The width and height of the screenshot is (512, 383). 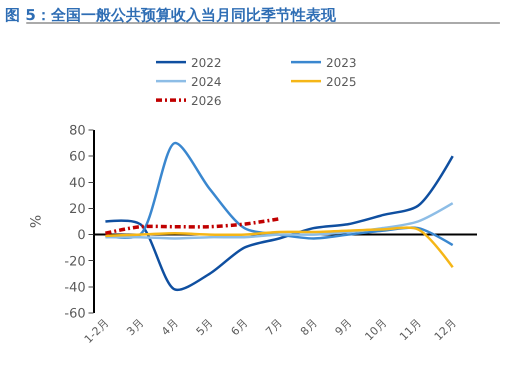 I want to click on x-tick-label: 8月, so click(x=309, y=327).